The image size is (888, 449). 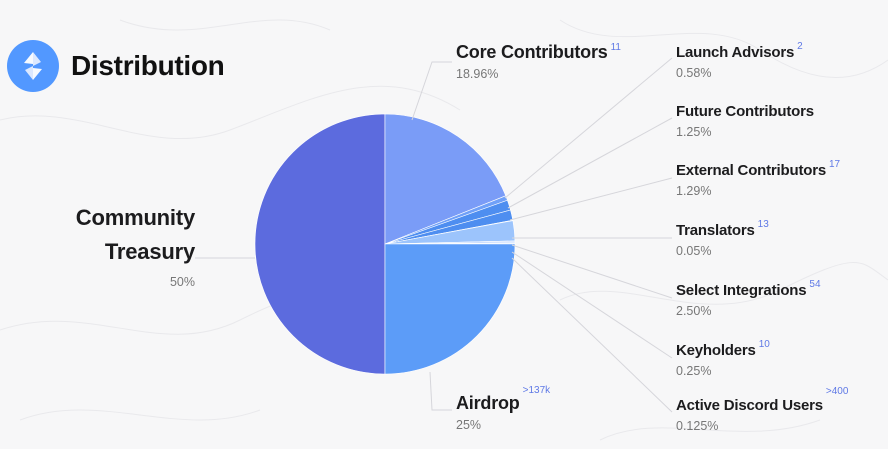 I want to click on label-name: Launch Advisors, so click(x=735, y=52).